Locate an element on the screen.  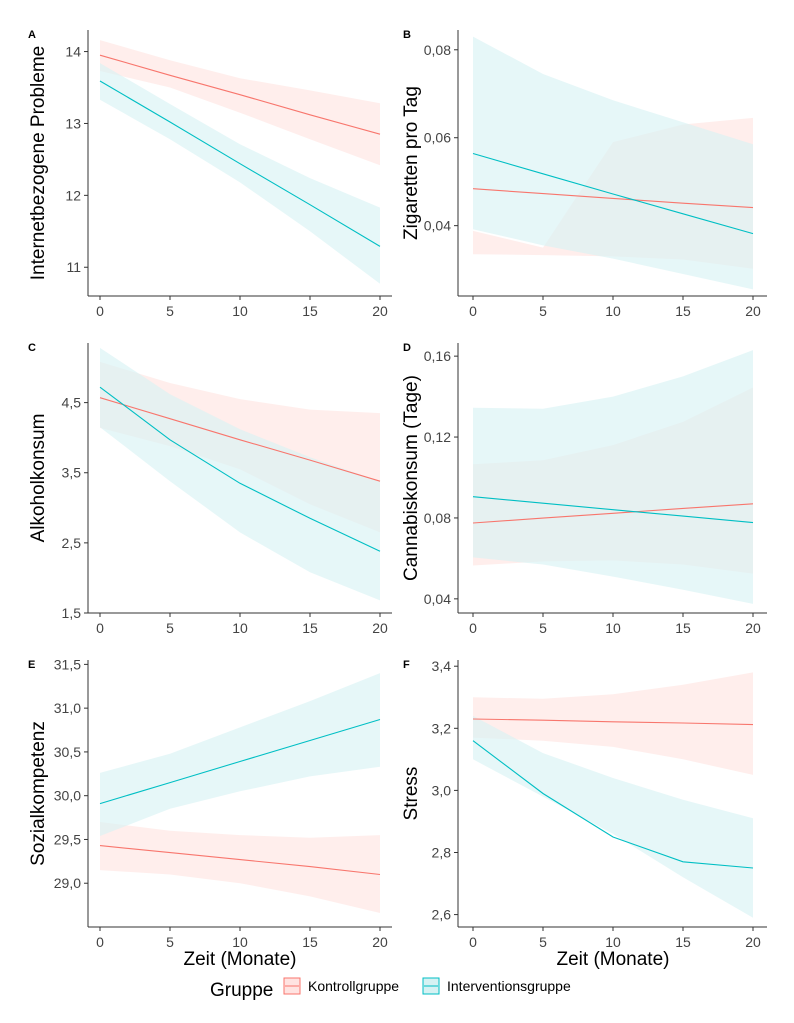
line-kontroll-d is located at coordinates (613, 513).